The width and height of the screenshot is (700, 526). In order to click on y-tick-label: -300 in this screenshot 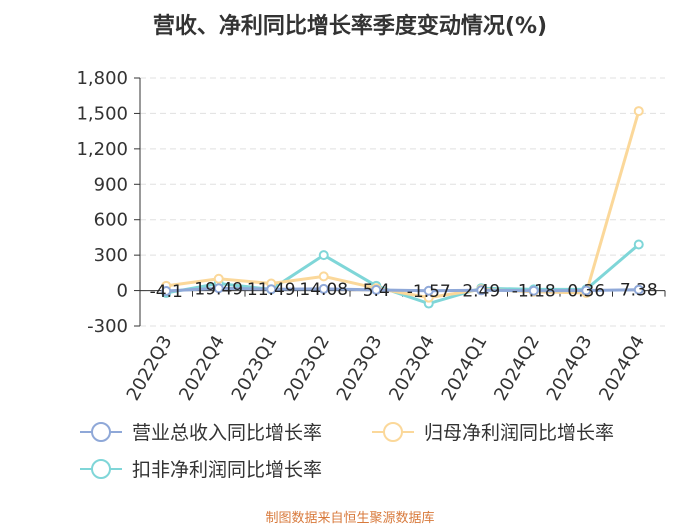, I will do `click(107, 326)`.